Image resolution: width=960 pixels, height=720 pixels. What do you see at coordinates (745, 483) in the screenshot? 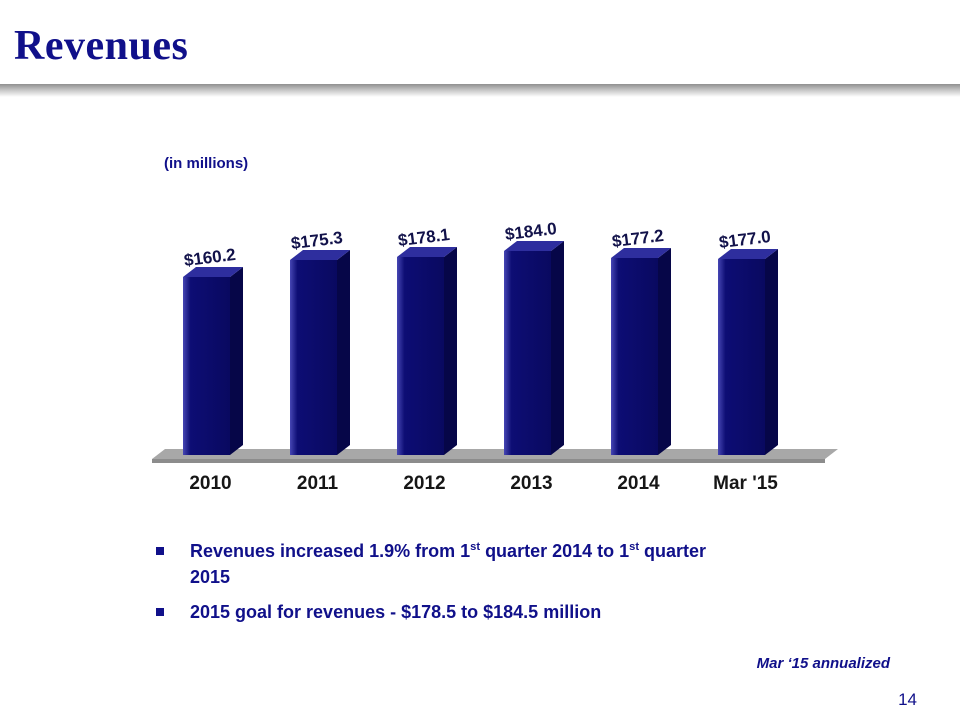
I see `x-axis-label: Mar '15` at bounding box center [745, 483].